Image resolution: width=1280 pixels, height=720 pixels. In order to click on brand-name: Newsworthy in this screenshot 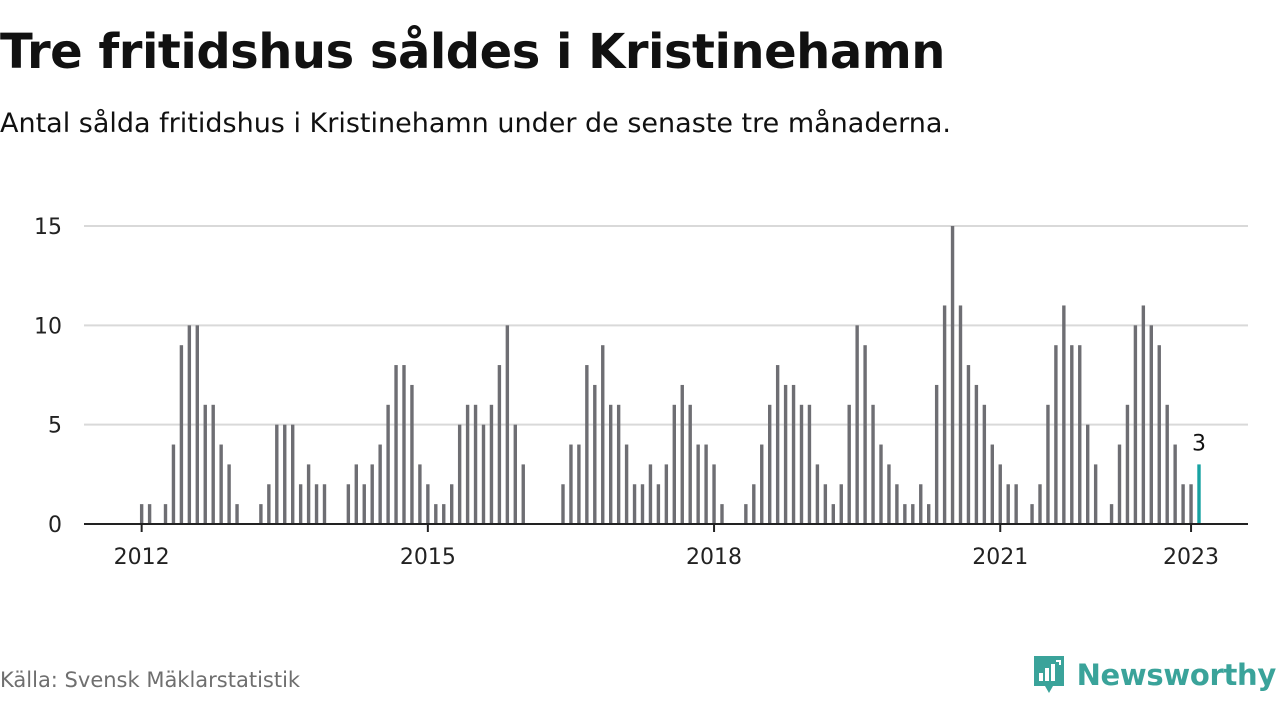, I will do `click(1176, 675)`.